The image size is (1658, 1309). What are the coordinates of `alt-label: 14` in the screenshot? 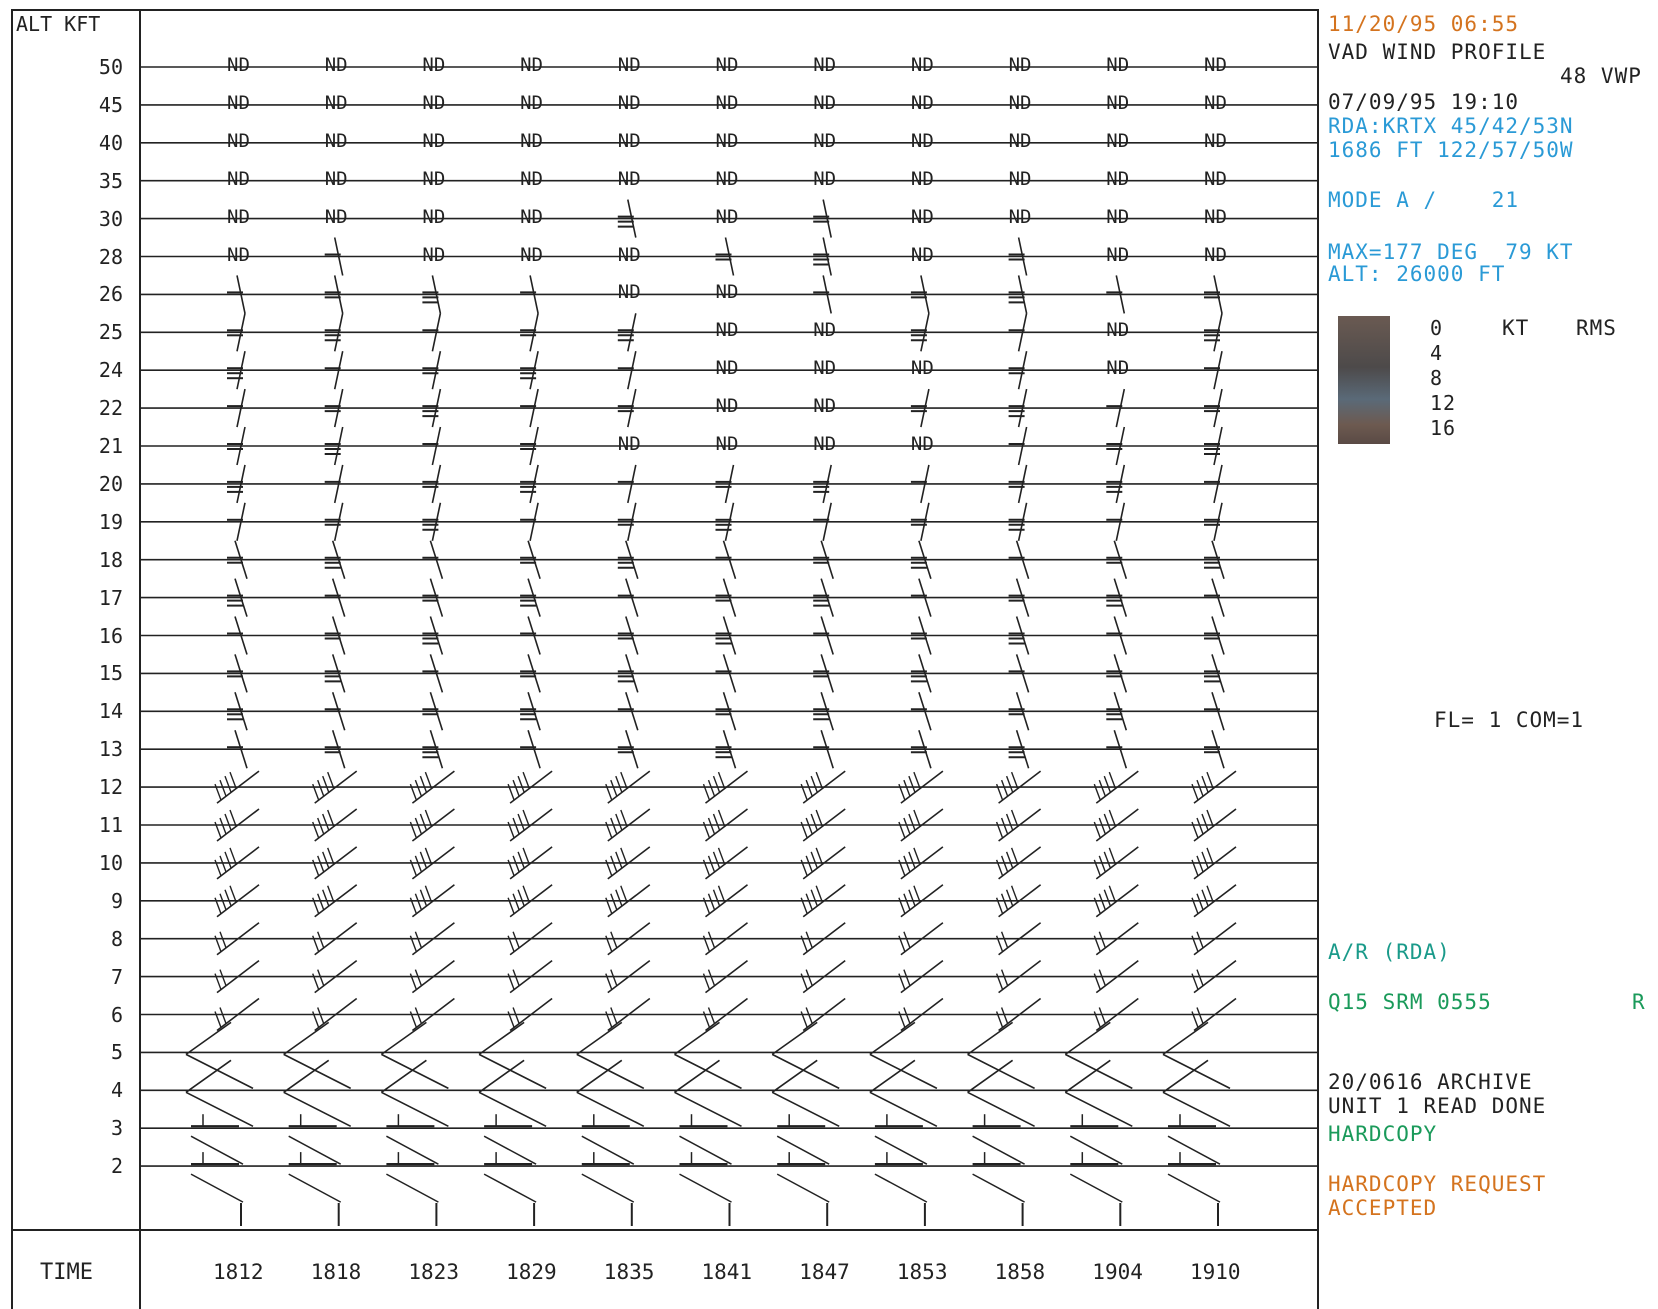 It's located at (110, 711).